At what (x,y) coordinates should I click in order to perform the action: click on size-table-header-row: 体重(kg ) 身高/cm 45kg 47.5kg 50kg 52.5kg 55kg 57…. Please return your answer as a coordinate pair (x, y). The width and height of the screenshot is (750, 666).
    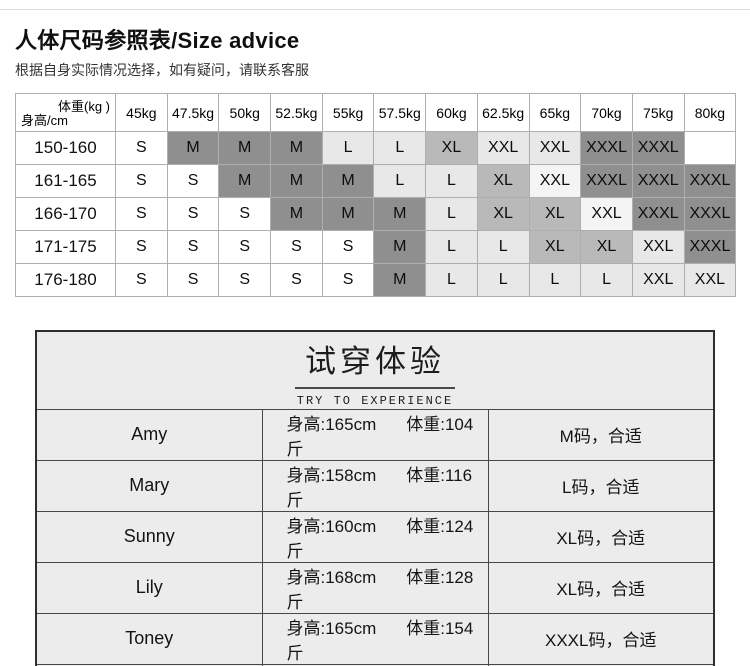
    Looking at the image, I should click on (376, 112).